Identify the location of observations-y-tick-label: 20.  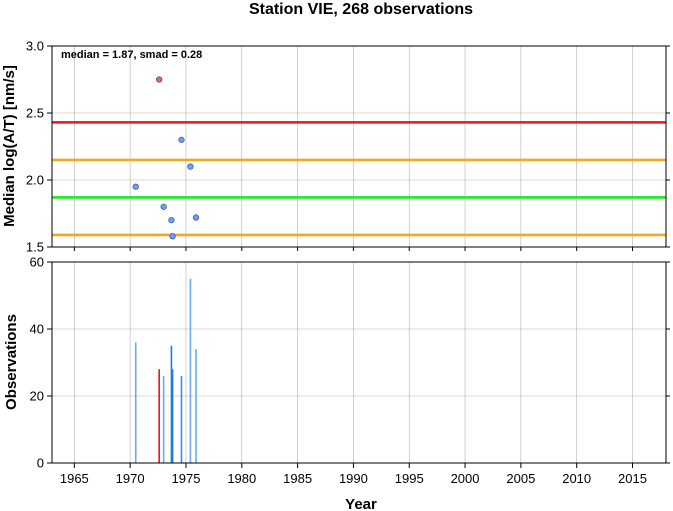
(37, 396).